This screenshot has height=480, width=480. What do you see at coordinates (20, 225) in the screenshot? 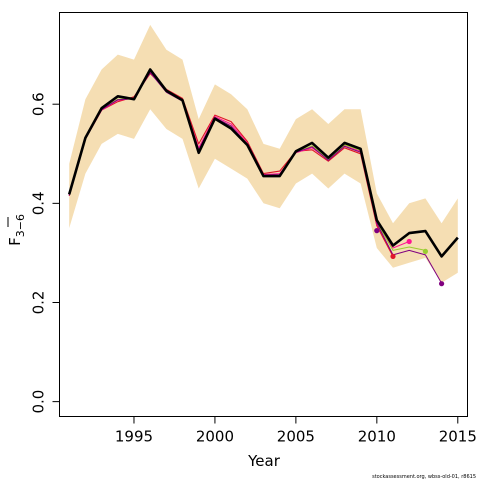
I see `y-axis-title-subscript: 3−6` at bounding box center [20, 225].